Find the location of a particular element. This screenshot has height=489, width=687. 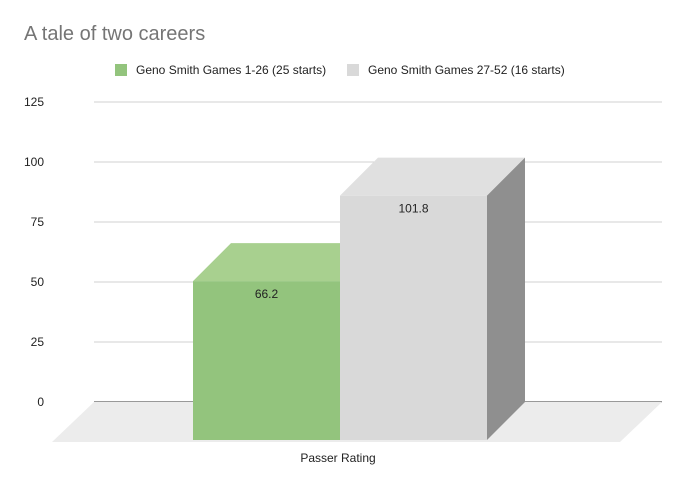

y-tick-label-125: 125 is located at coordinates (34, 102).